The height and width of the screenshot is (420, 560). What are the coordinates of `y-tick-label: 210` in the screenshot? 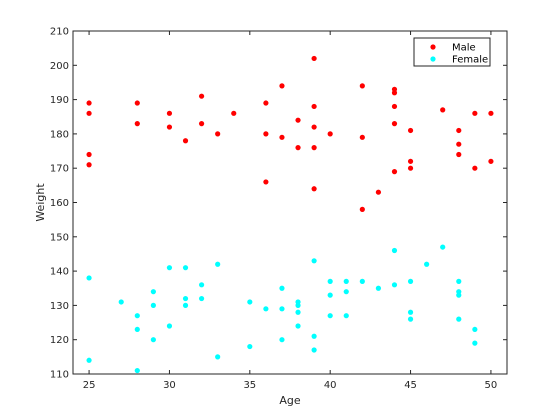 It's located at (59, 32).